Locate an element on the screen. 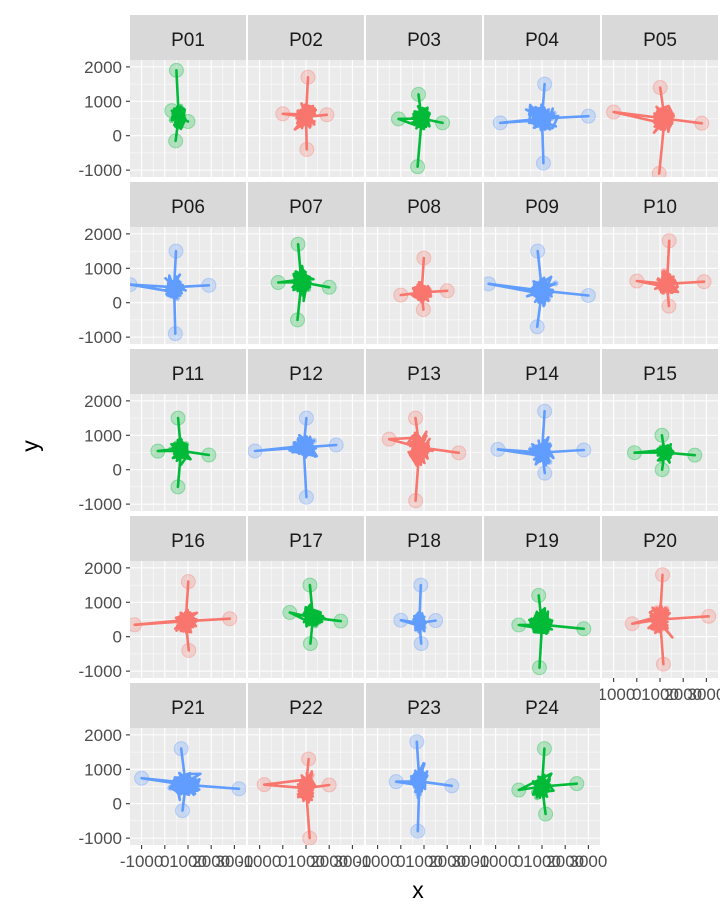  facet-panel-p08: P08 is located at coordinates (424, 263).